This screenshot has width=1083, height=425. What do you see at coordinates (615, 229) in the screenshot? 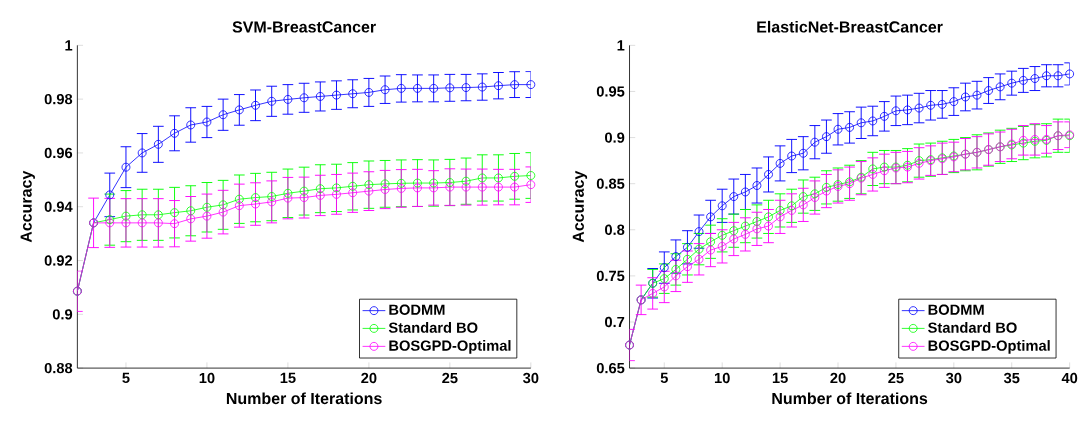
I see `y-tick-label: 0.8` at bounding box center [615, 229].